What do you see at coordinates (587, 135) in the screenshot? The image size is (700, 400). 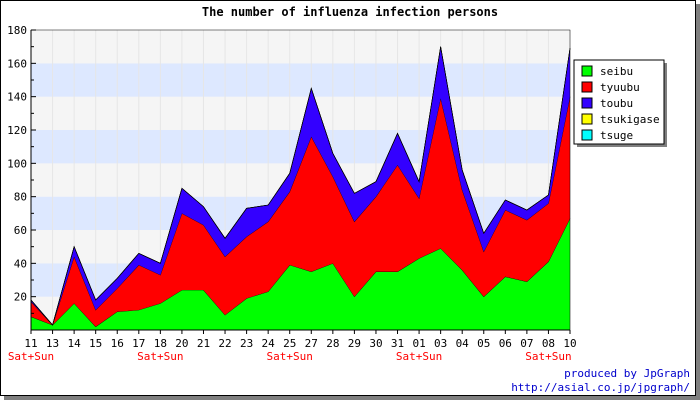 I see `legend-swatch-tsuge` at bounding box center [587, 135].